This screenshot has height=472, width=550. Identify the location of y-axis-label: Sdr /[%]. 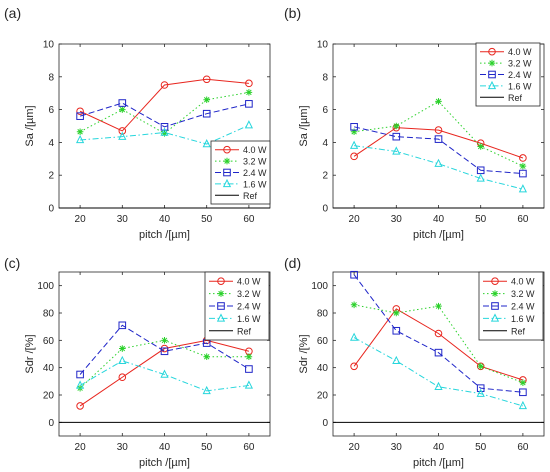
(30, 353).